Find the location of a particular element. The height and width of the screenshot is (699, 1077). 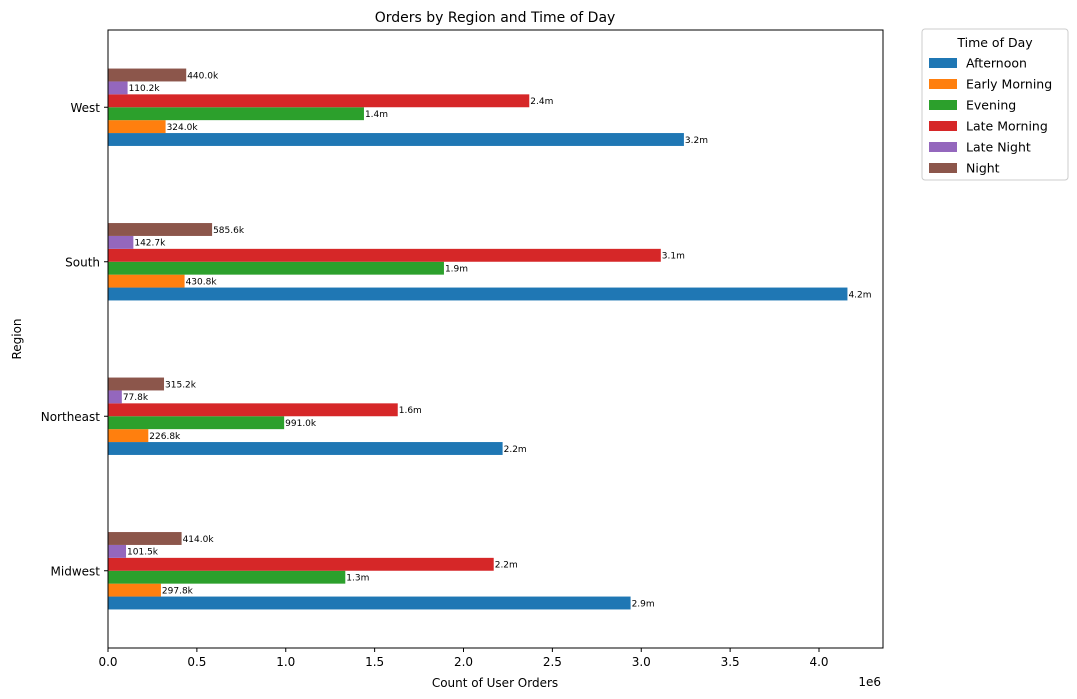

y-tick-label: Midwest is located at coordinates (76, 571).